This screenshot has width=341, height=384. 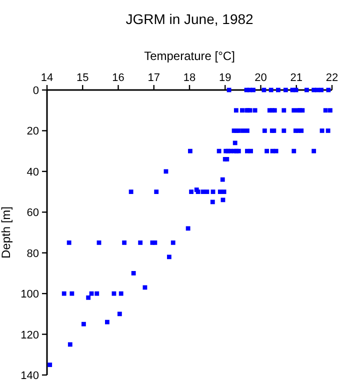 I want to click on y-tick-label: 100, so click(x=29, y=294).